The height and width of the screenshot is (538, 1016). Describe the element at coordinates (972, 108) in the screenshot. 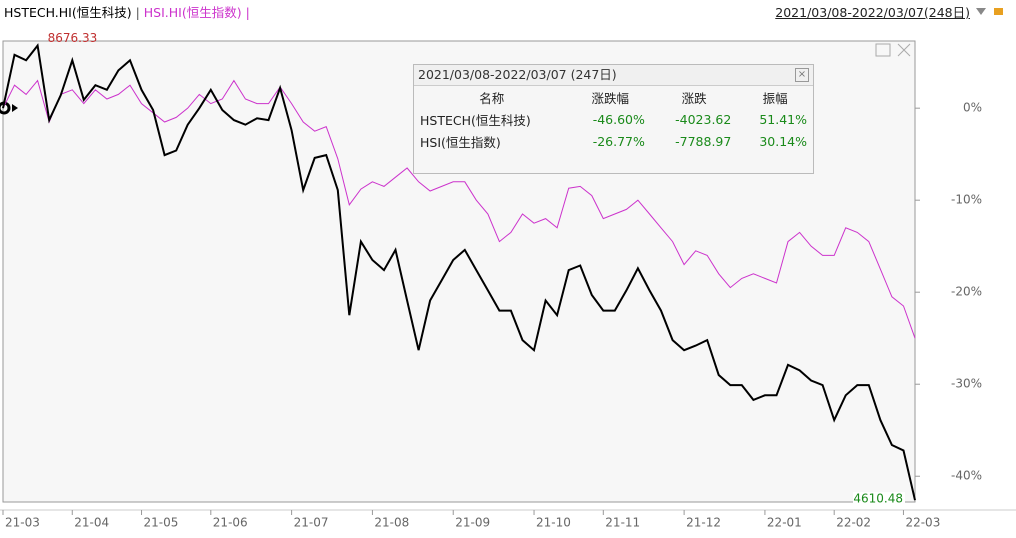

I see `y-tick-label: 0%` at that location.